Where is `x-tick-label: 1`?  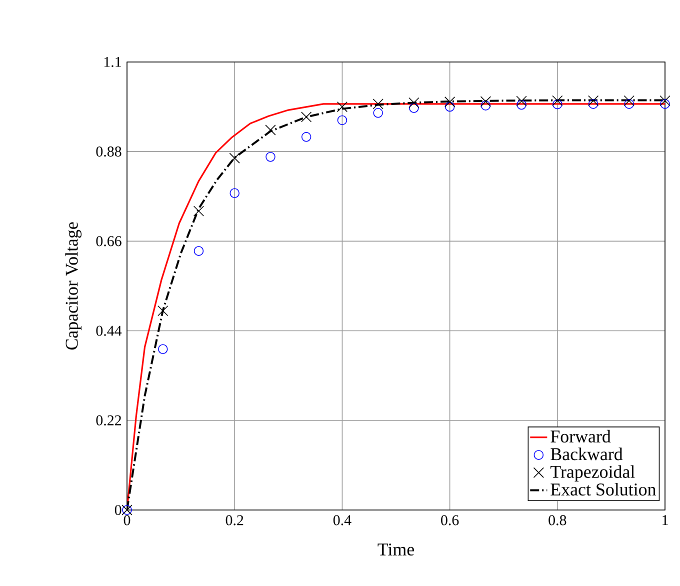 x-tick-label: 1 is located at coordinates (665, 520).